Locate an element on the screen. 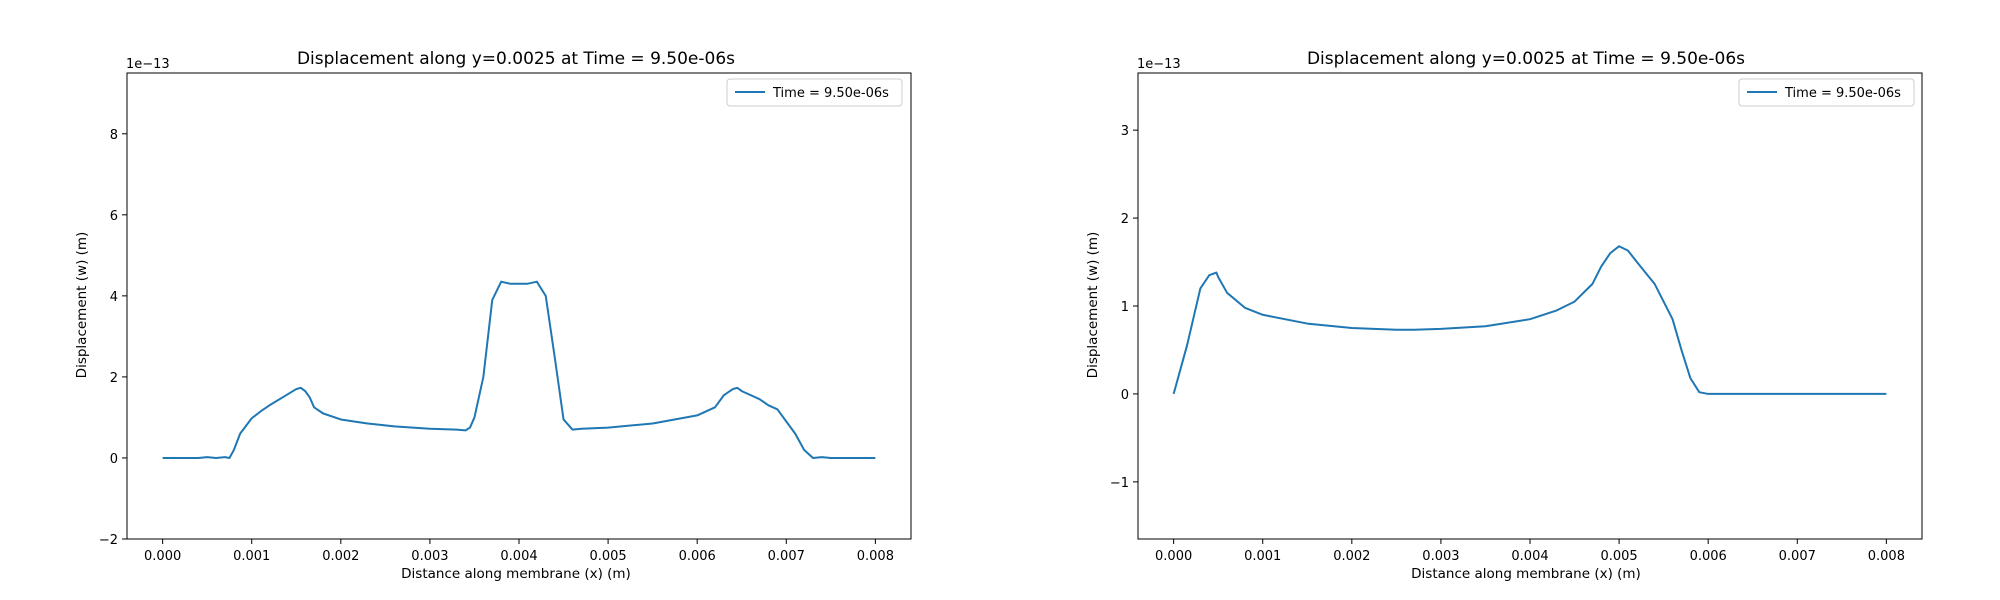 The image size is (2000, 600). y-tick-label: 6 is located at coordinates (114, 216).